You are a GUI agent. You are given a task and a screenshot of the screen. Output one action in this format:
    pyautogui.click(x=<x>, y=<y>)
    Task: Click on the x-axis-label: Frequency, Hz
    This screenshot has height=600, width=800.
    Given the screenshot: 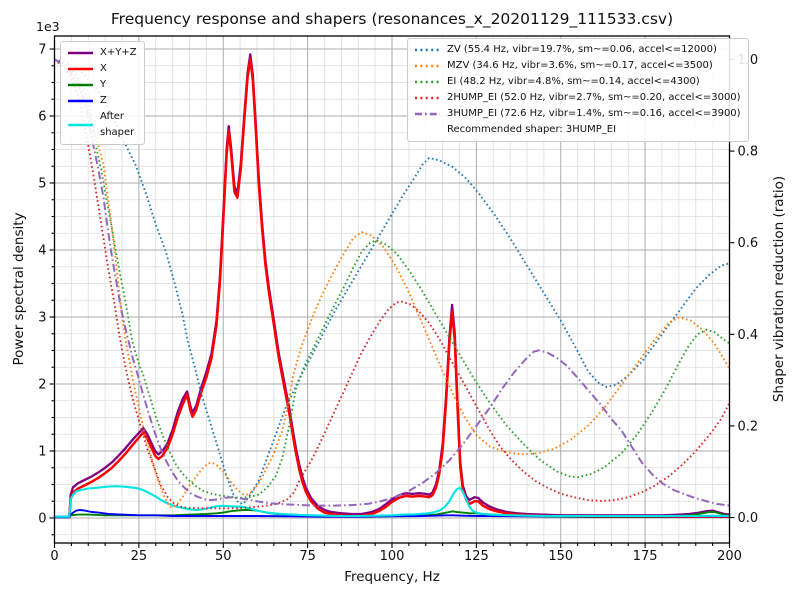 What is the action you would take?
    pyautogui.click(x=392, y=577)
    